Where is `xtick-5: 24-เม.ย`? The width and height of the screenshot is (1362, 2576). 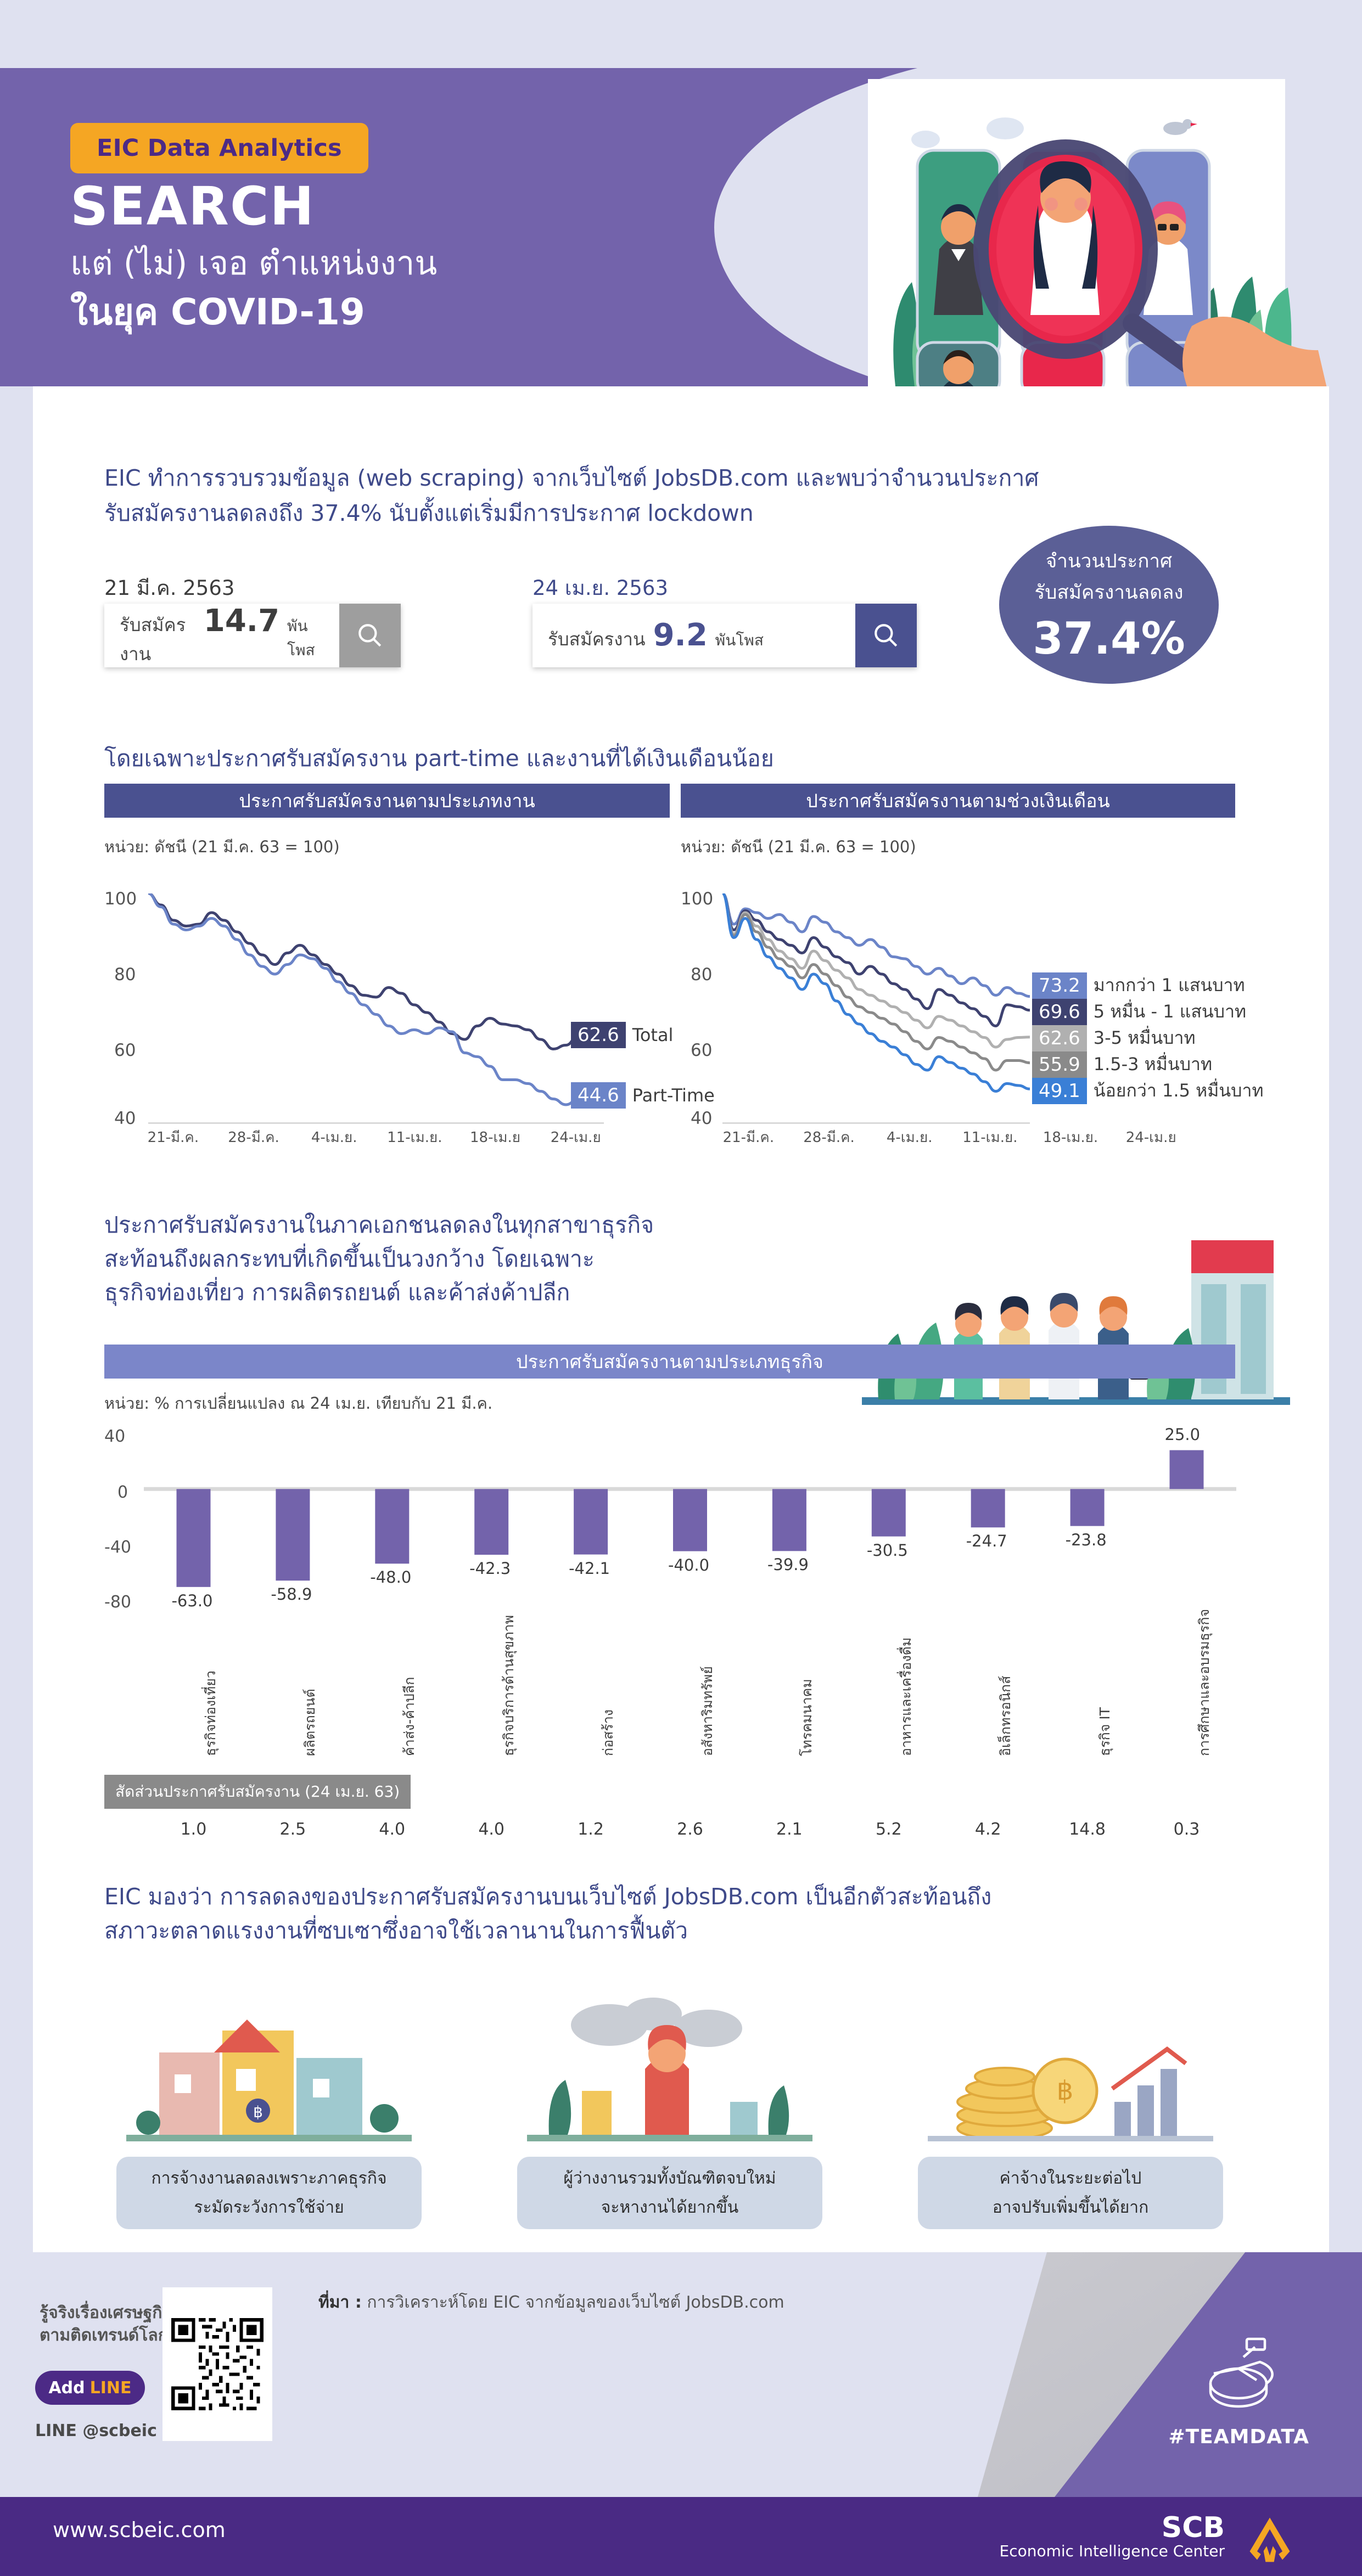
xtick-5: 24-เม.ย is located at coordinates (1151, 1137).